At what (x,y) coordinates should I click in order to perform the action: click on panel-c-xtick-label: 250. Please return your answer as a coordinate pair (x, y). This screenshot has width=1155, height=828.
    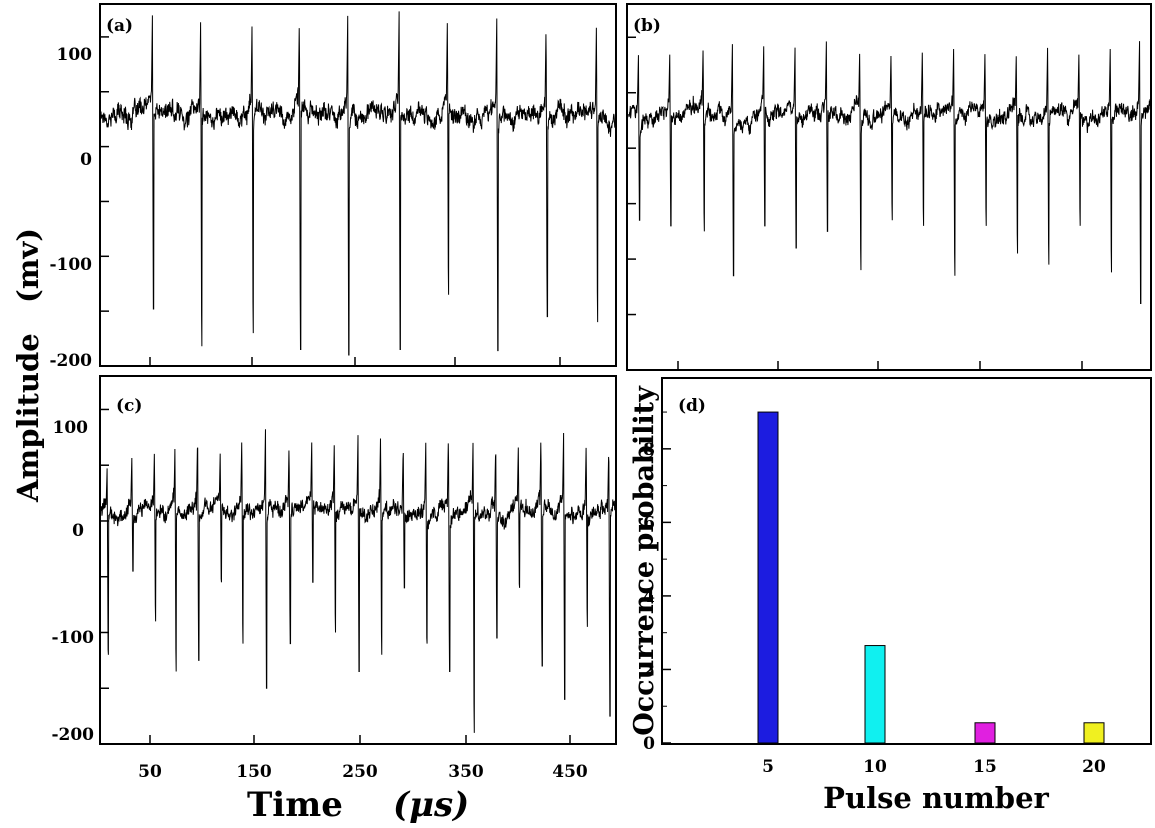
    Looking at the image, I should click on (360, 772).